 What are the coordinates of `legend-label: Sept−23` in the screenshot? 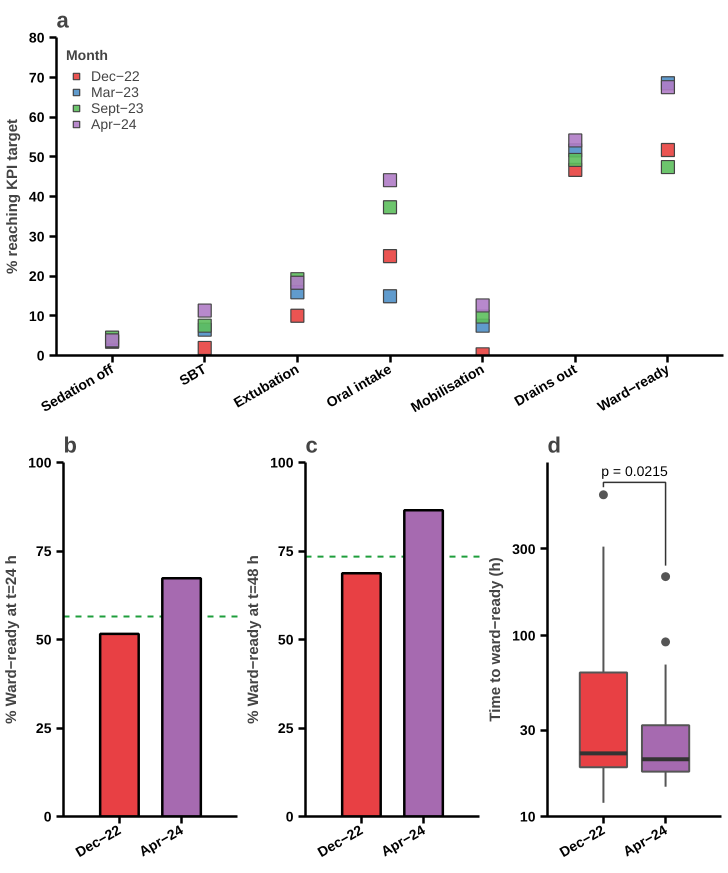 It's located at (117, 108).